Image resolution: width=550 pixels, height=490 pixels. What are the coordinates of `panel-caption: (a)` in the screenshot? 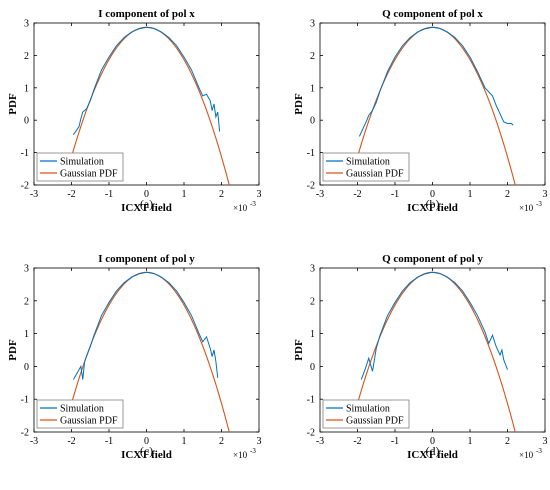 It's located at (146, 204).